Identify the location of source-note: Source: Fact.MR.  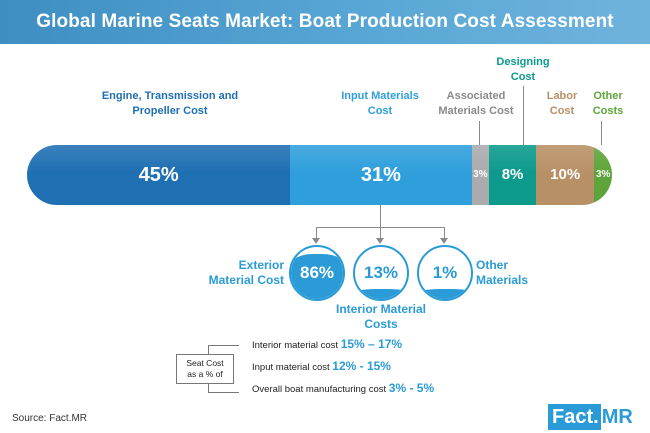
(50, 418).